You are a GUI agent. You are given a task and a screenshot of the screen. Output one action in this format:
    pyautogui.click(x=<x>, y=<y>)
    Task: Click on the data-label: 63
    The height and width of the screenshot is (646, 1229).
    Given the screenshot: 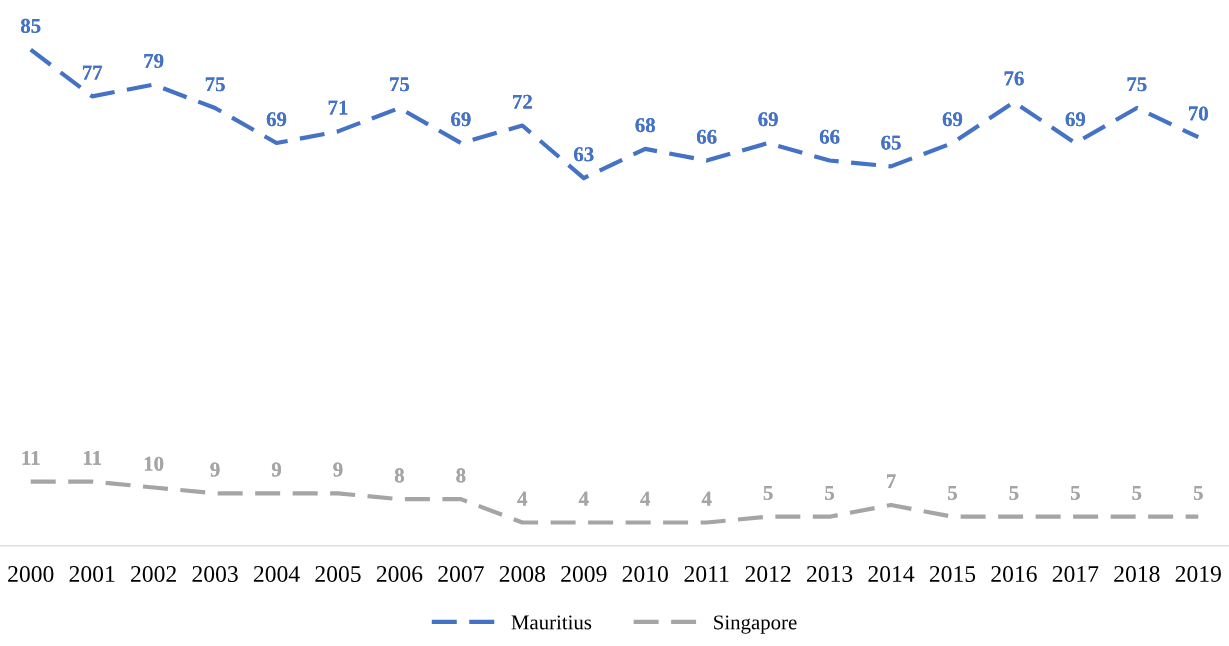 What is the action you would take?
    pyautogui.click(x=584, y=154)
    